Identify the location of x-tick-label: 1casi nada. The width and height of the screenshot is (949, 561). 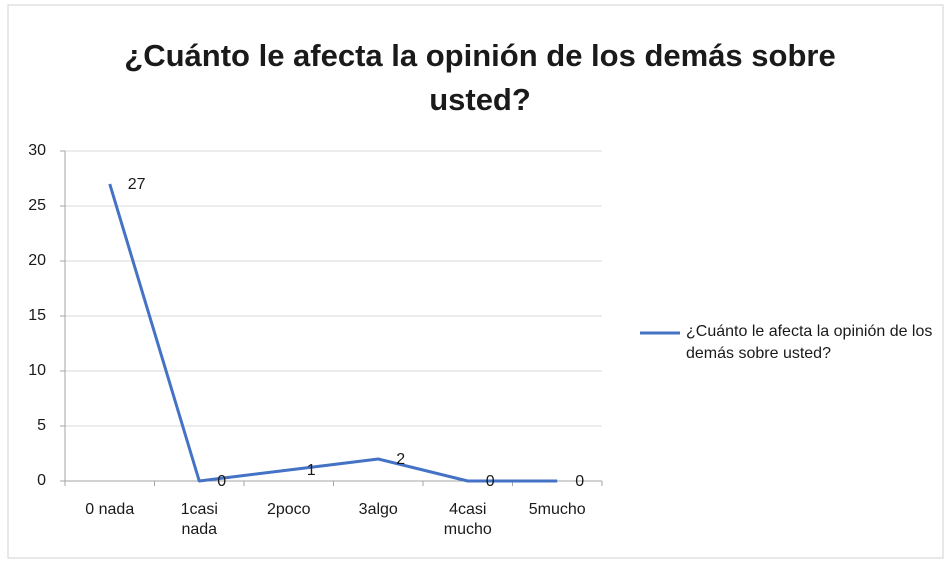
(199, 519).